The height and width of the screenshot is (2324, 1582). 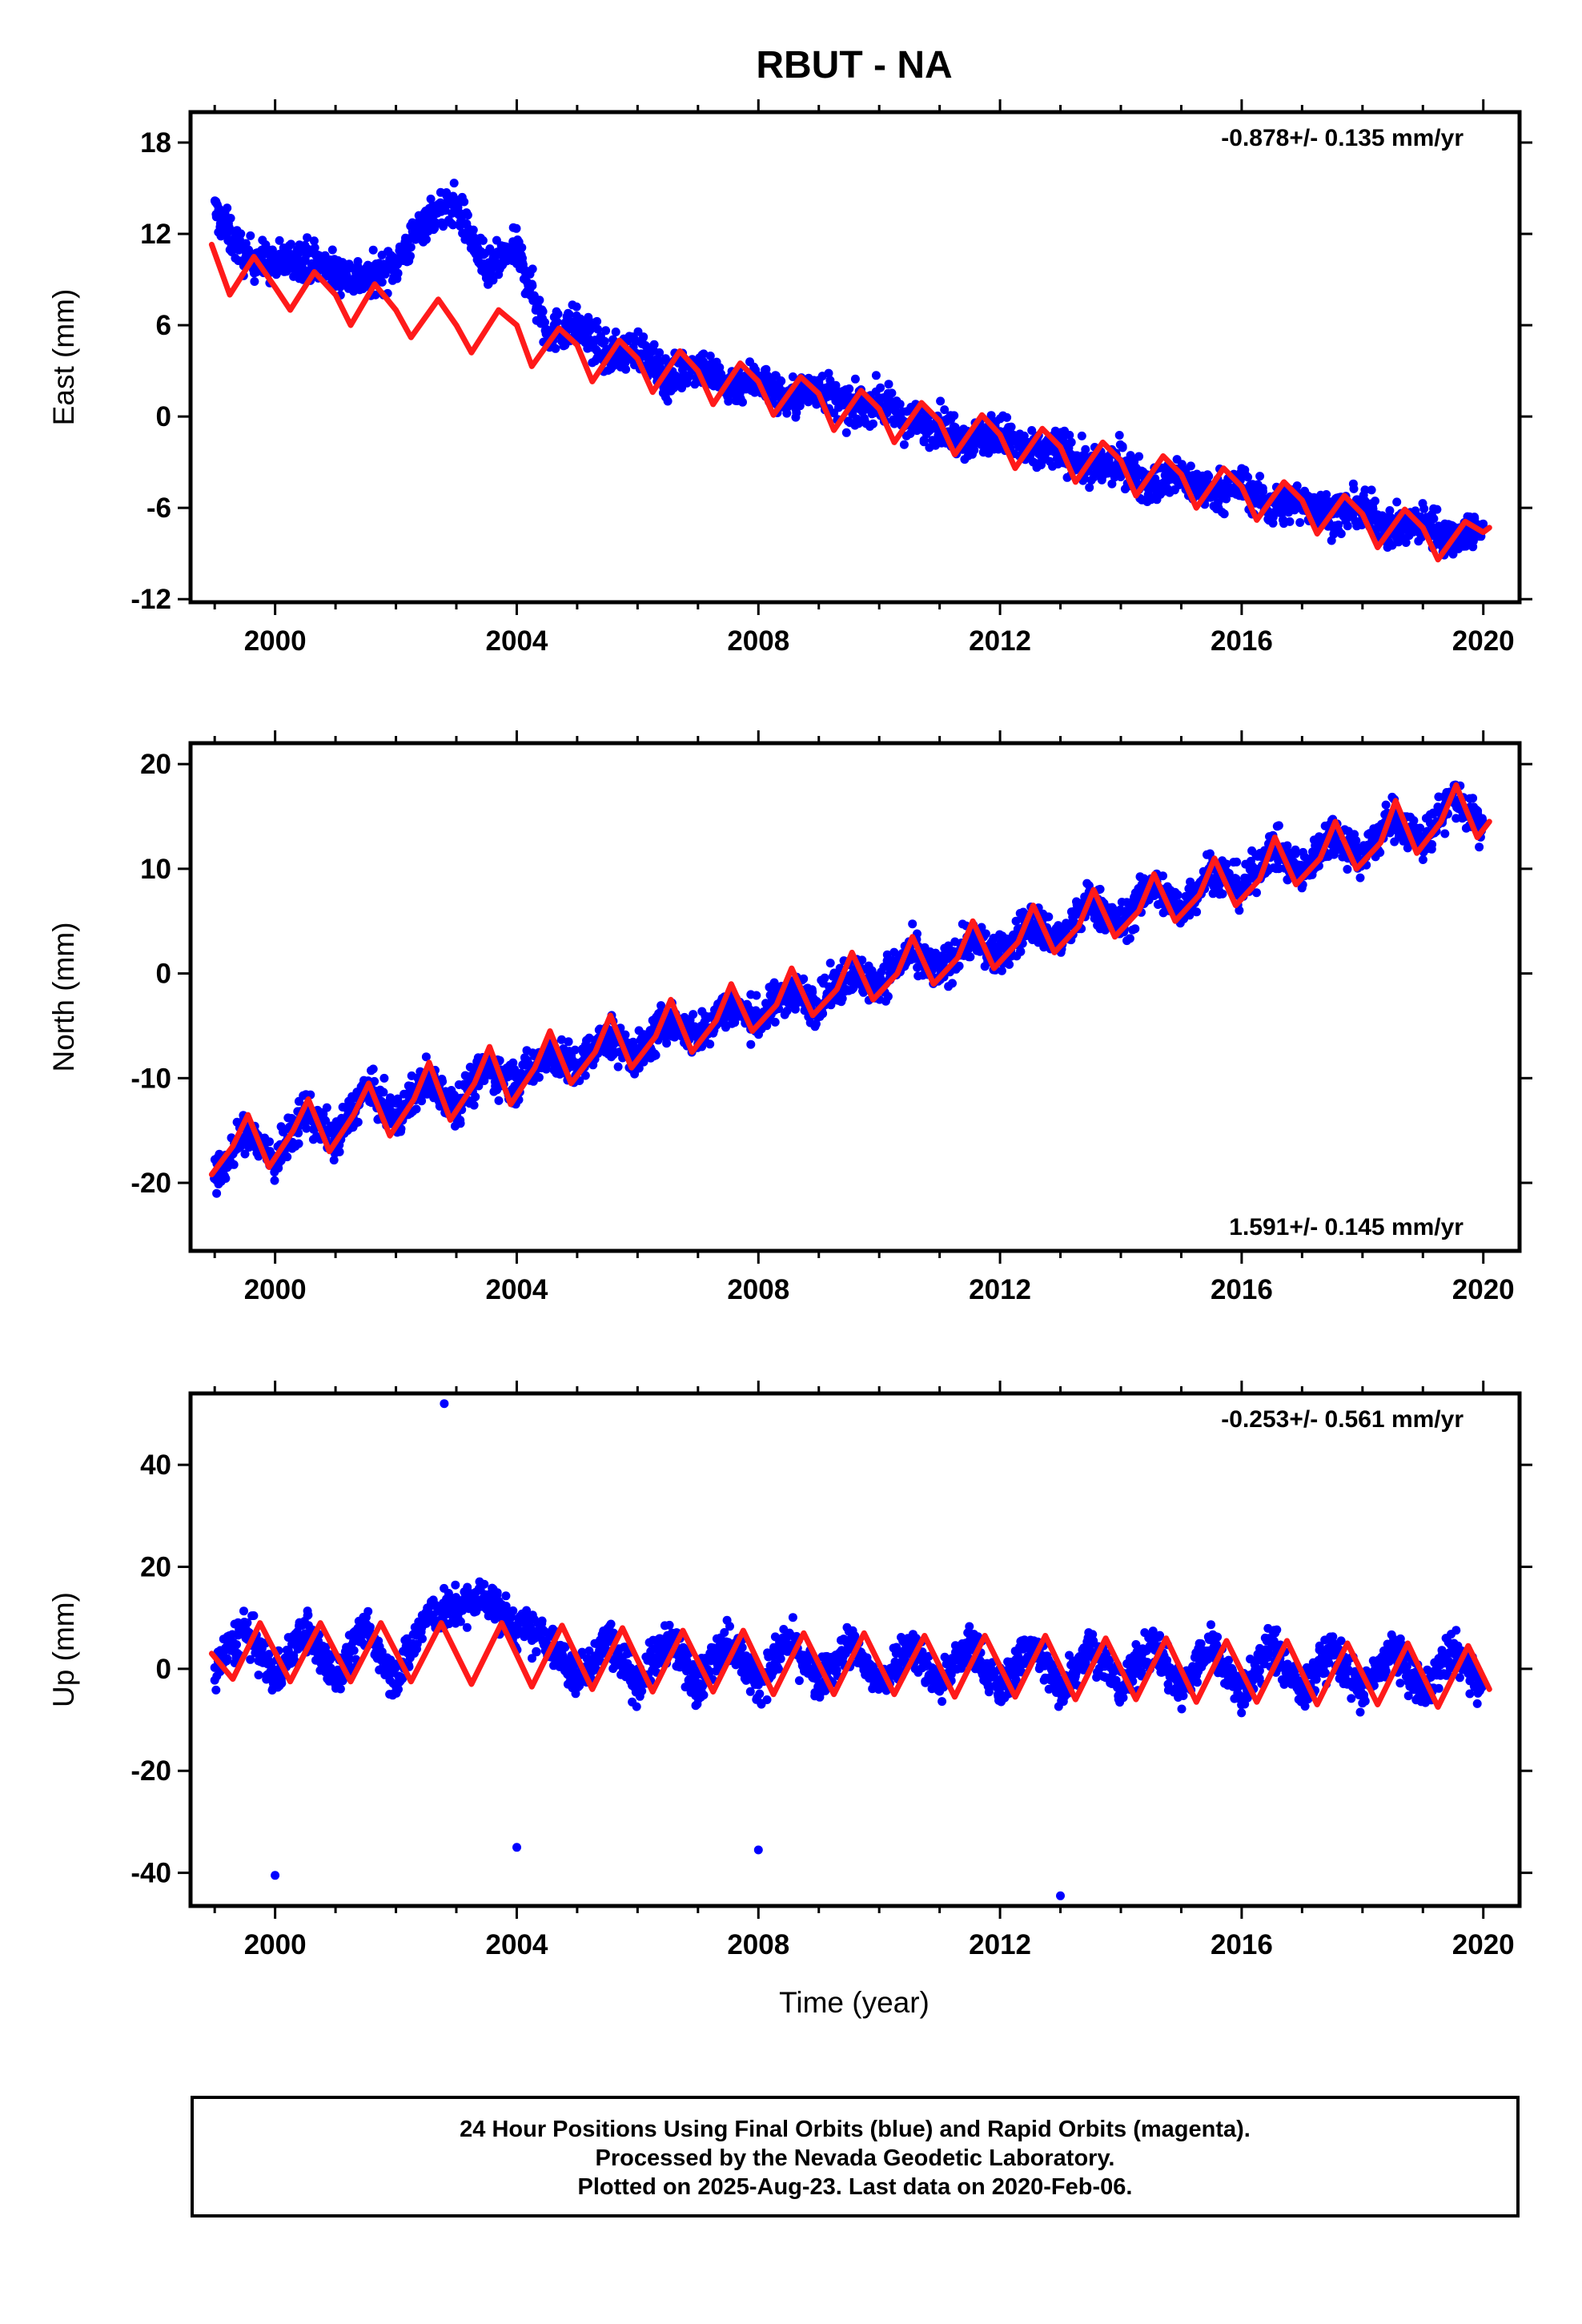 What do you see at coordinates (151, 1183) in the screenshot?
I see `north-y-tick-label: -20` at bounding box center [151, 1183].